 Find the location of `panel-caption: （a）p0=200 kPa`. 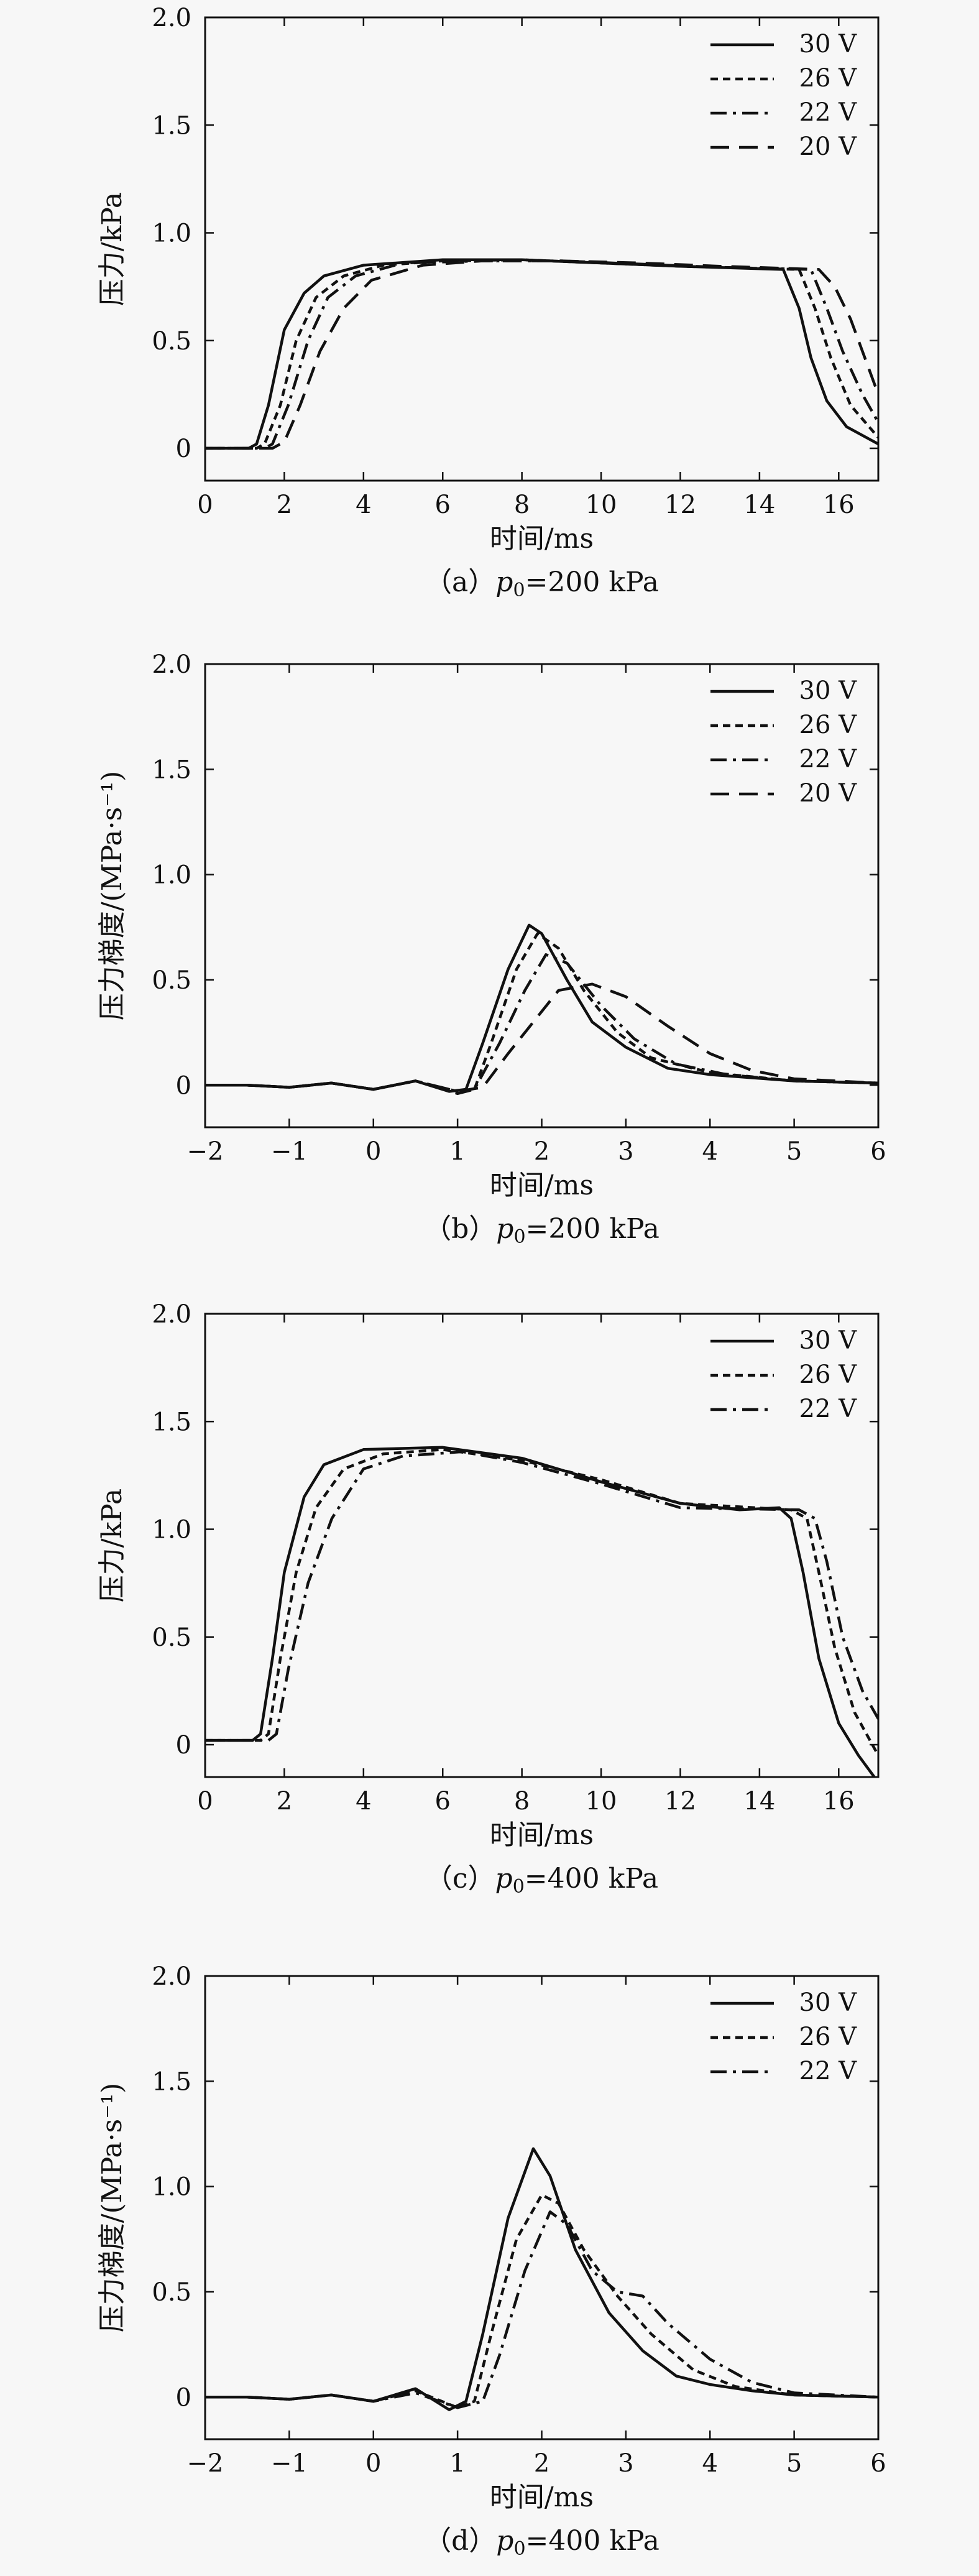

panel-caption: （a）p0=200 kPa is located at coordinates (542, 583).